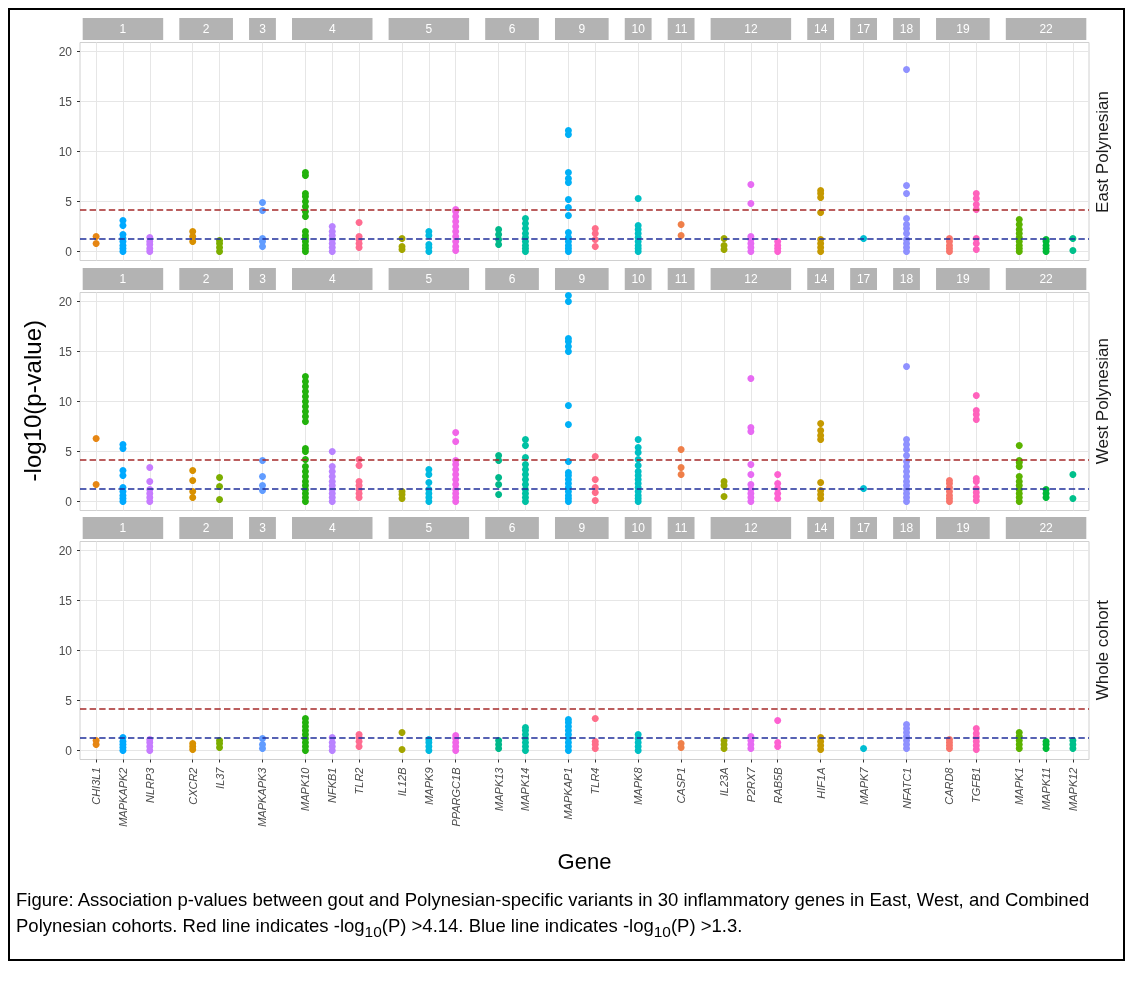  What do you see at coordinates (96, 786) in the screenshot?
I see `x-tick-label: CHI3L1` at bounding box center [96, 786].